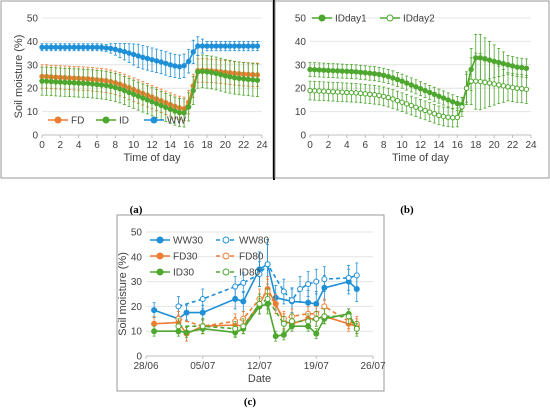  I want to click on series-WW80, so click(267, 280).